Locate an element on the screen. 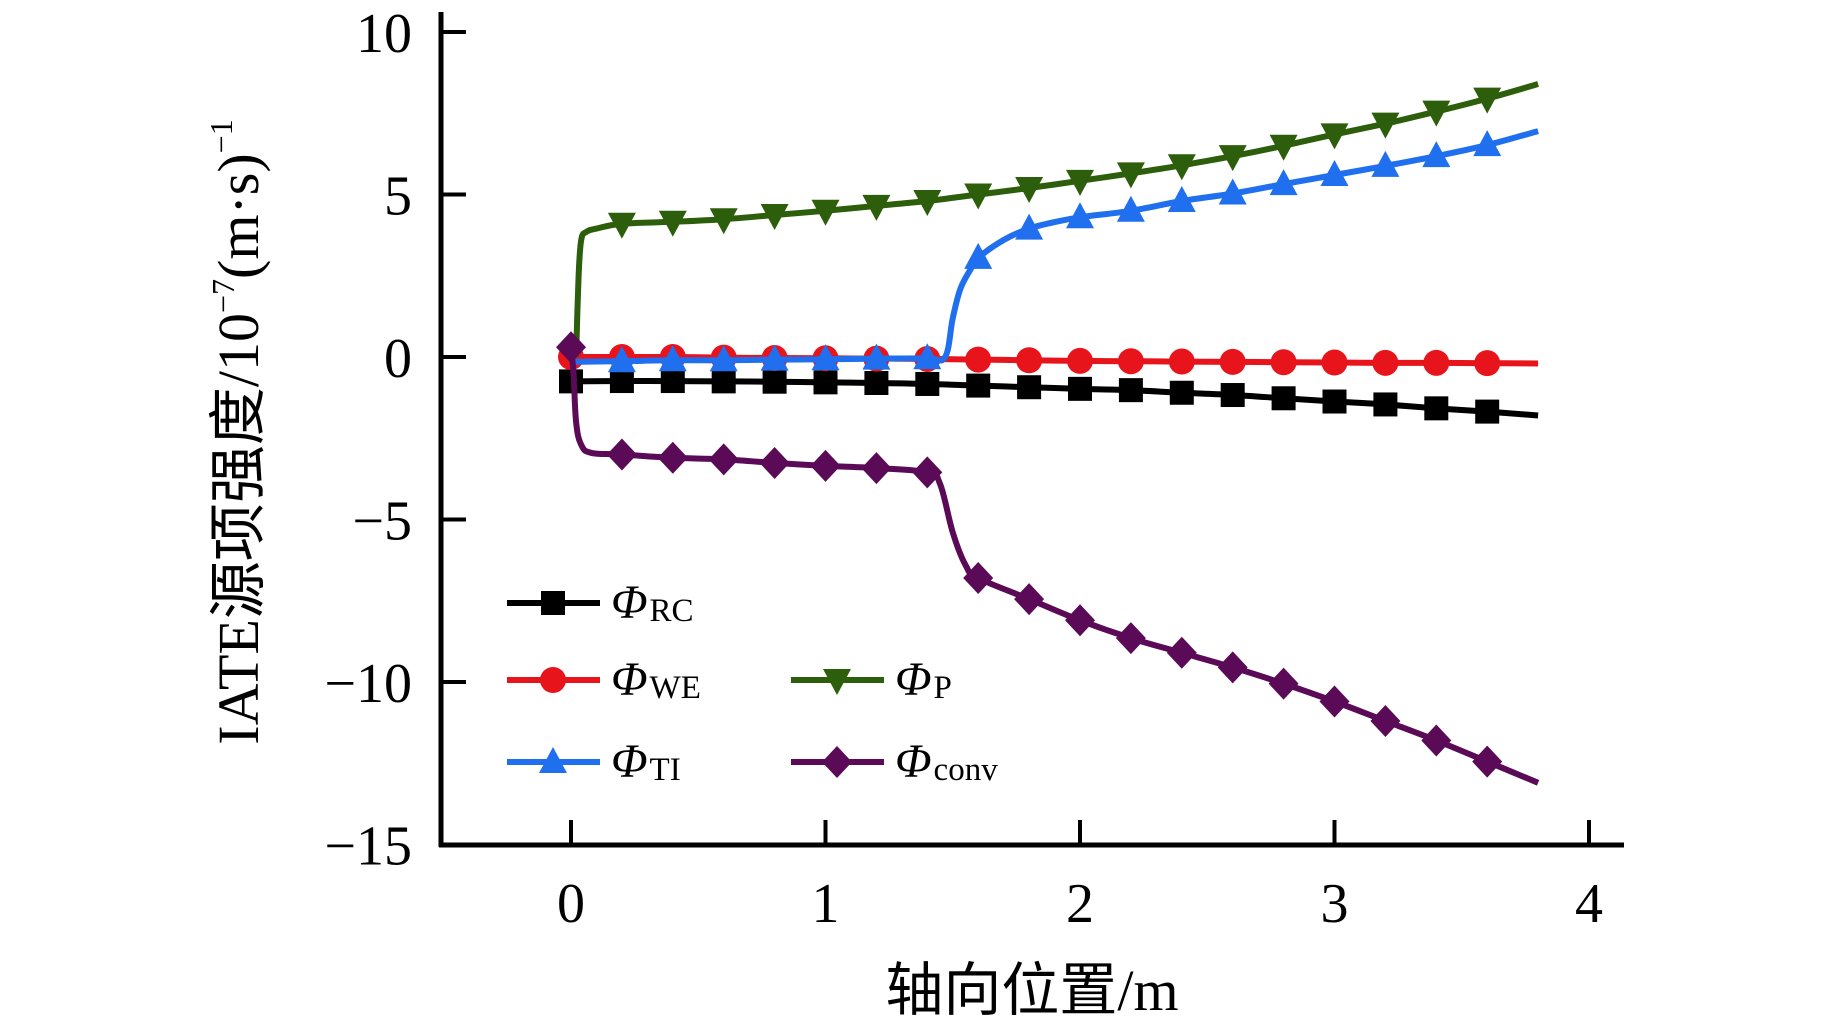 This screenshot has width=1843, height=1028. x-tick-label: 1 is located at coordinates (826, 904).